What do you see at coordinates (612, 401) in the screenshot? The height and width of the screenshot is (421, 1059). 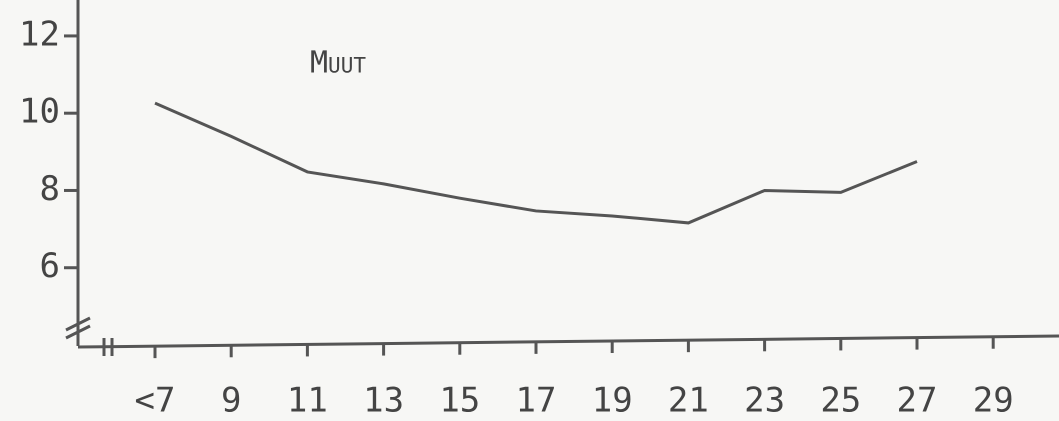 I see `x-tick-label: 19` at bounding box center [612, 401].